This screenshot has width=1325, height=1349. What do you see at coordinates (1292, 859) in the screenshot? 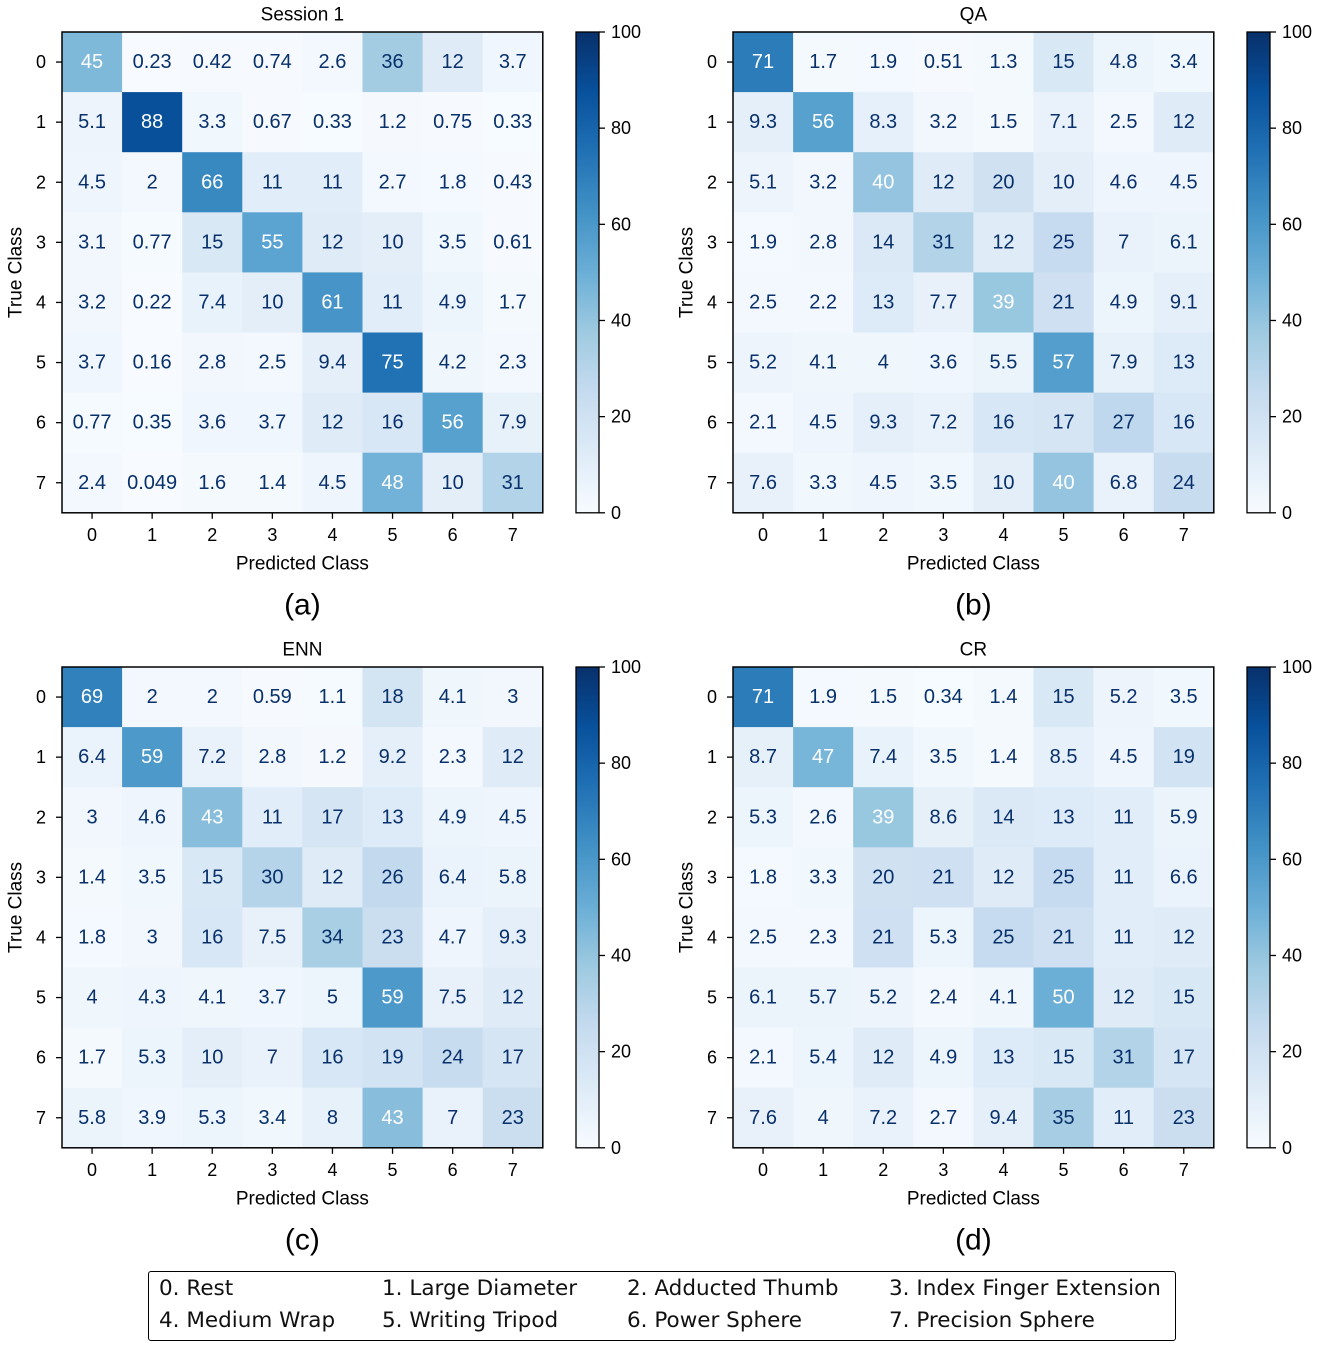
I see `colorbar-tick-label: 60` at bounding box center [1292, 859].